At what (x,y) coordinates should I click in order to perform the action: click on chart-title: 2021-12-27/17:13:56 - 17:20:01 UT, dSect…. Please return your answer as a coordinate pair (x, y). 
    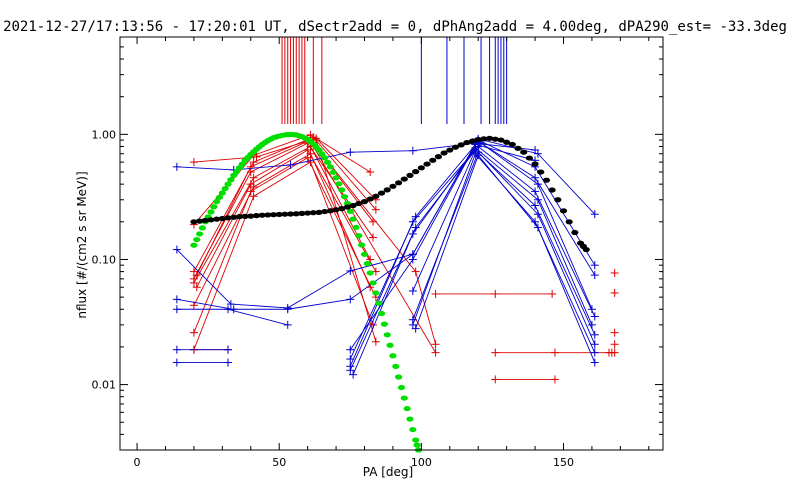
    Looking at the image, I should click on (395, 27).